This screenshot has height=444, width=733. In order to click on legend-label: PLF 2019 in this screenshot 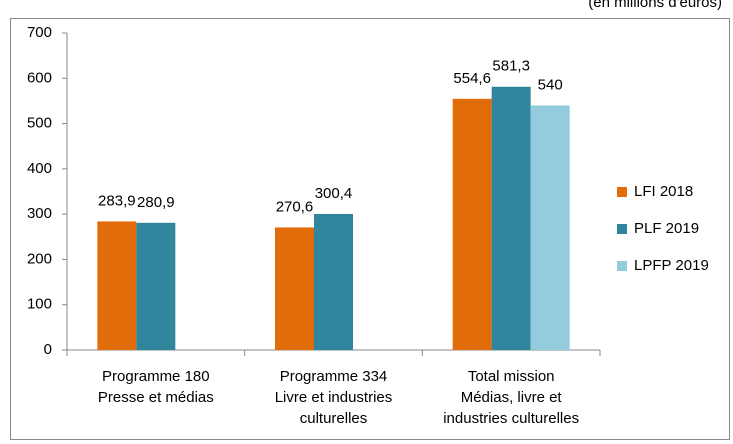, I will do `click(666, 228)`.